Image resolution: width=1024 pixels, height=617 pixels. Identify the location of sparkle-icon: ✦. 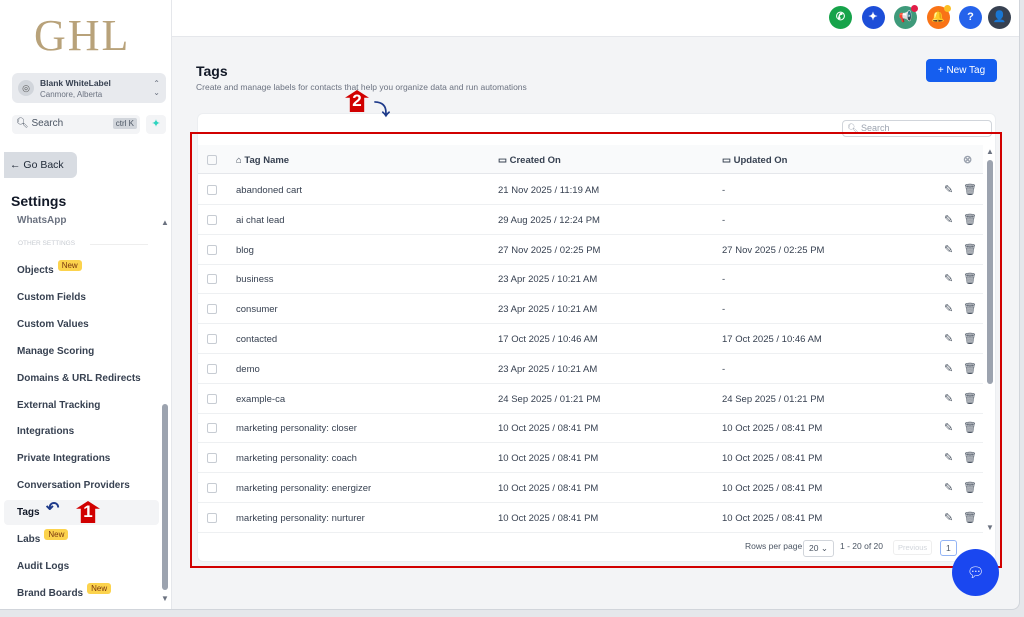
(873, 17).